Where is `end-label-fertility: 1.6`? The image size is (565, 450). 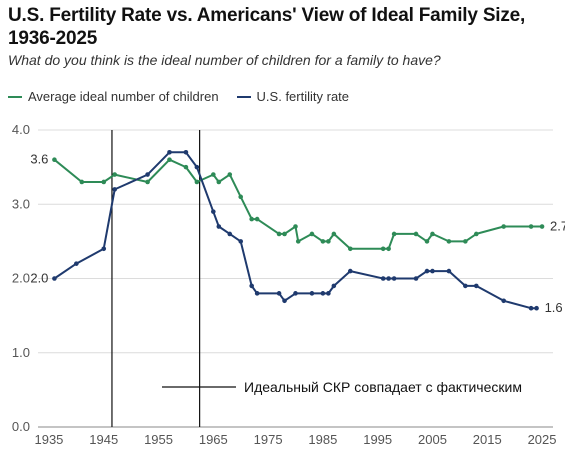
end-label-fertility: 1.6 is located at coordinates (554, 307).